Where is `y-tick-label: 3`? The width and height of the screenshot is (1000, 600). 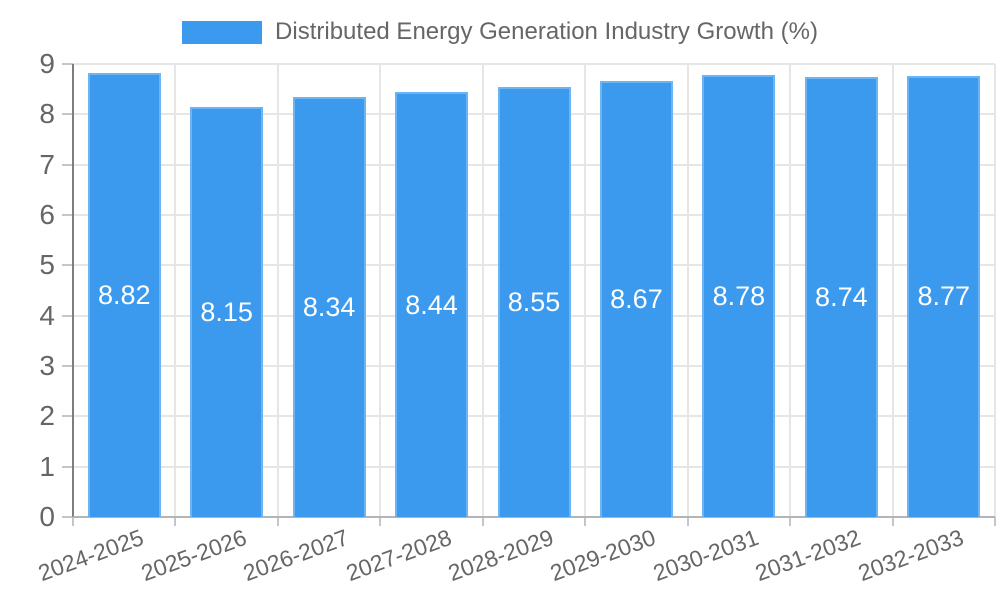
y-tick-label: 3 is located at coordinates (47, 365).